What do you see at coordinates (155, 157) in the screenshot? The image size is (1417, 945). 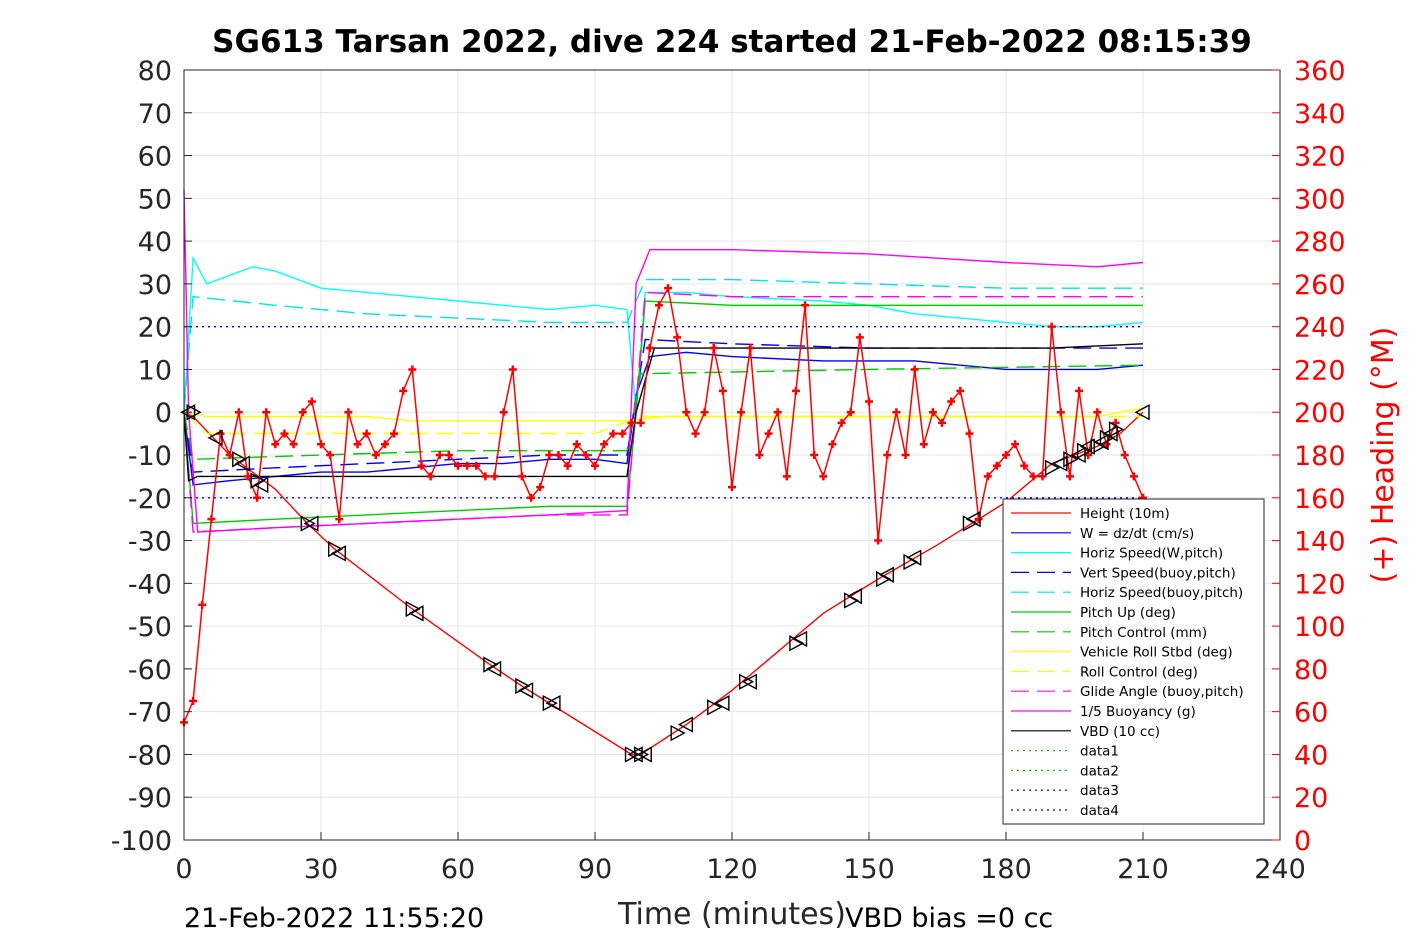 I see `y-tick-label: 60` at bounding box center [155, 157].